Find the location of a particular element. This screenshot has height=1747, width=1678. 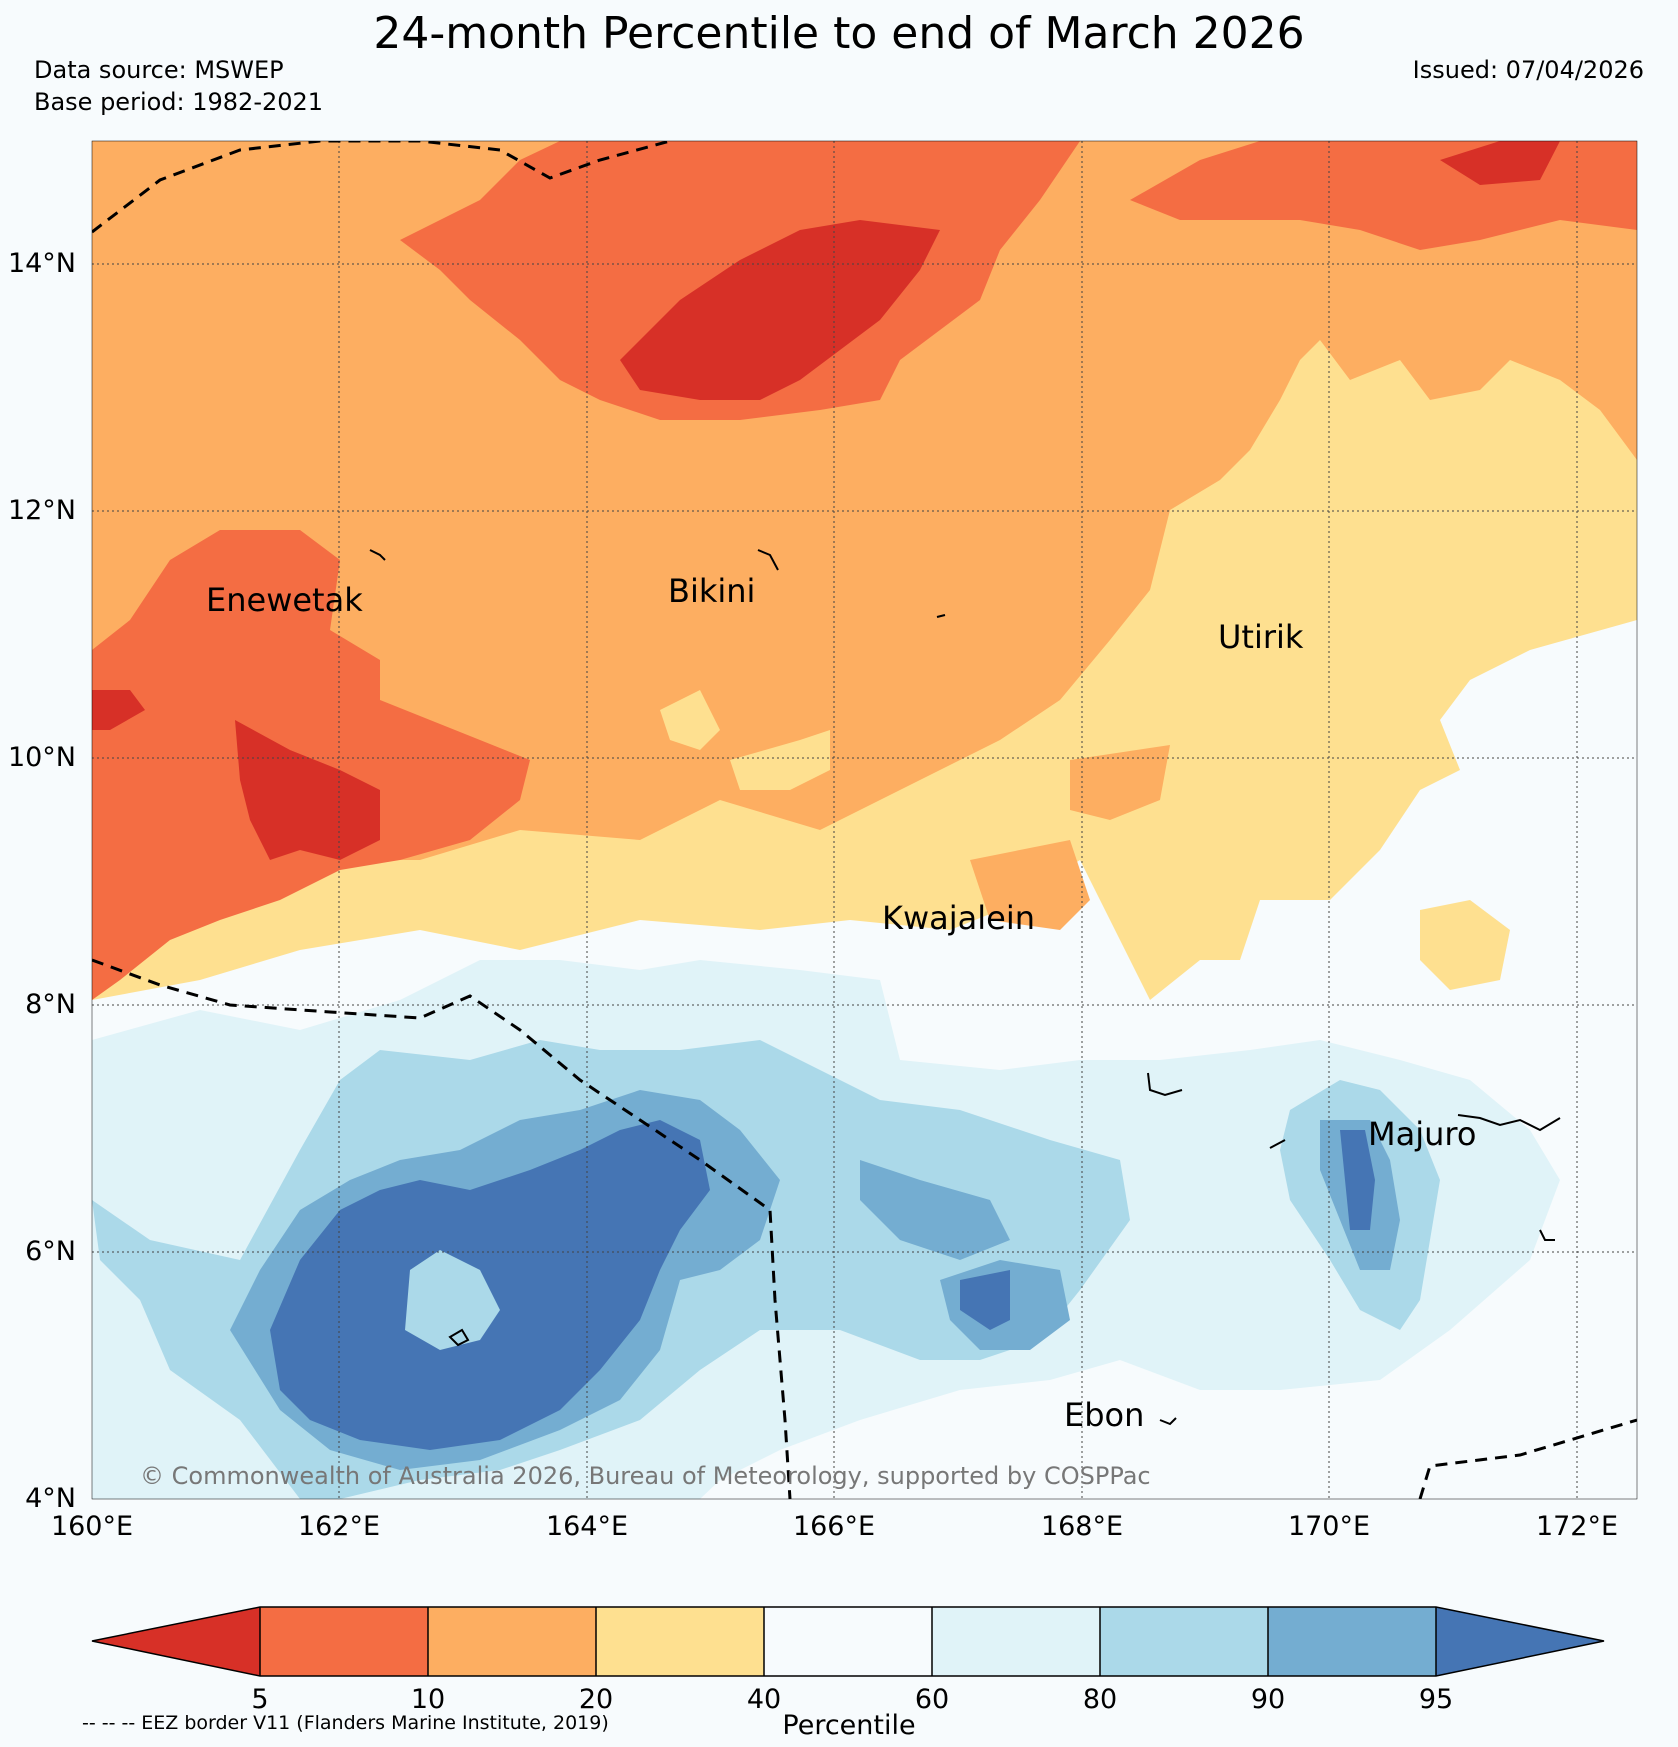

place-label-utirik: Utirik is located at coordinates (1261, 637).